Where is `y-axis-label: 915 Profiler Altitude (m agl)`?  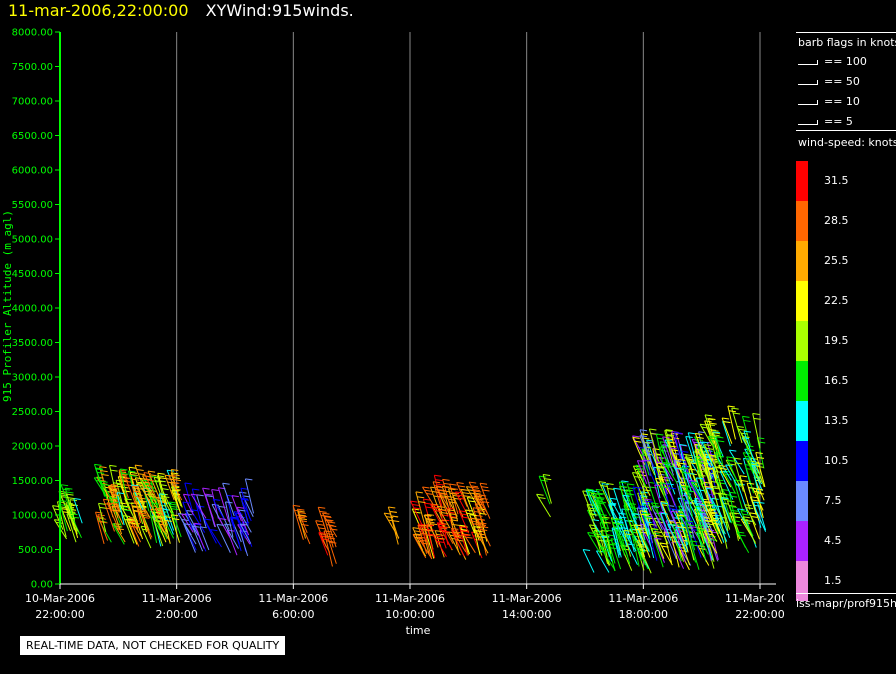 y-axis-label: 915 Profiler Altitude (m agl) is located at coordinates (7, 306).